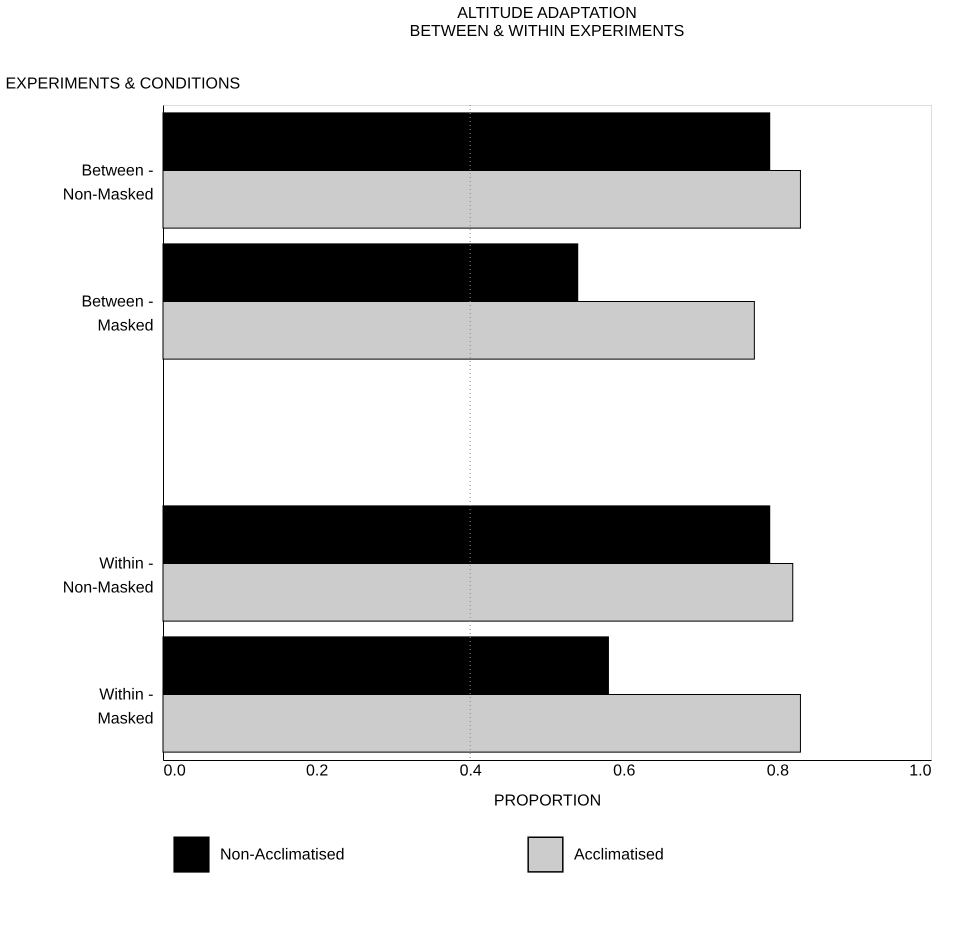 Image resolution: width=953 pixels, height=942 pixels. I want to click on x-tick-label: 1.0, so click(920, 771).